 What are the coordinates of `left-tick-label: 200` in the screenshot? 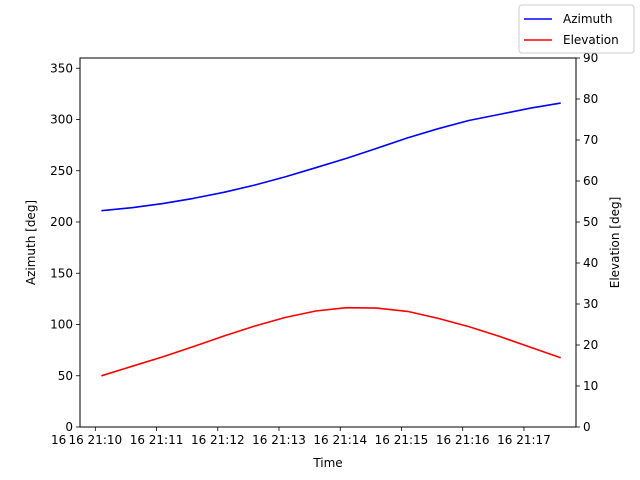 It's located at (61, 222).